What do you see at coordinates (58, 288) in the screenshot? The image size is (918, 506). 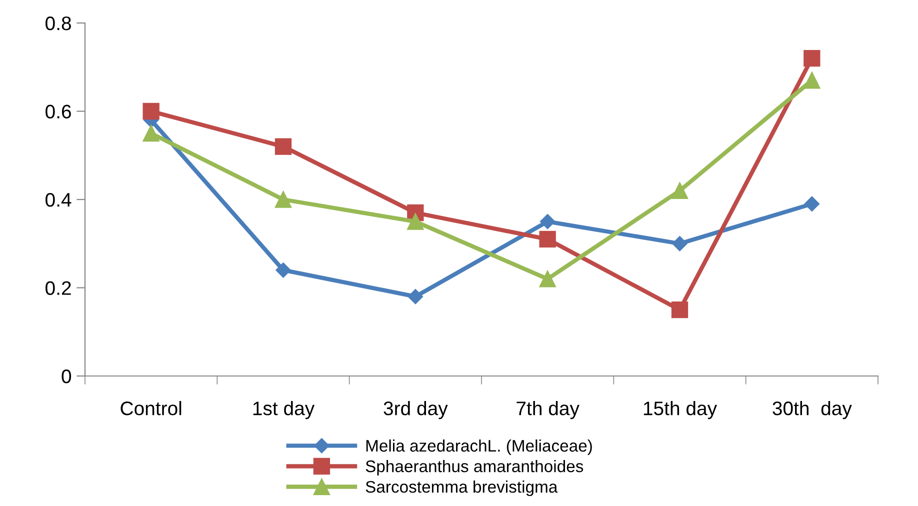 I see `y-tick-label: 0.2` at bounding box center [58, 288].